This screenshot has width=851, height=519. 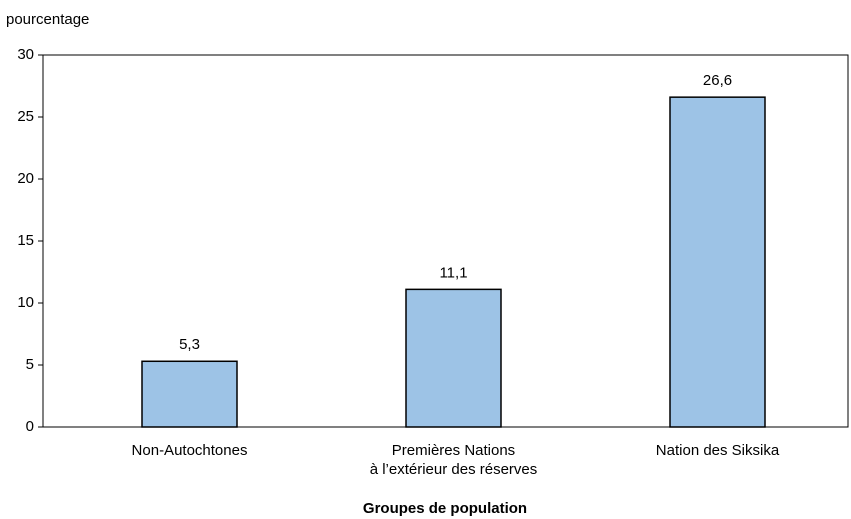 What do you see at coordinates (718, 450) in the screenshot?
I see `x-tick-label: Nation des Siksika` at bounding box center [718, 450].